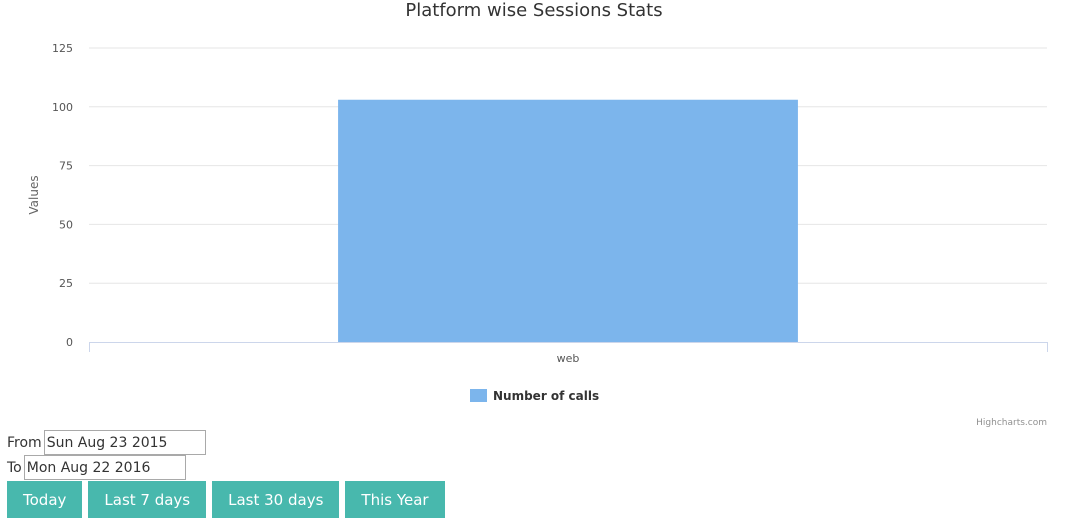 The height and width of the screenshot is (528, 1069). What do you see at coordinates (24, 442) in the screenshot?
I see `from-label: From` at bounding box center [24, 442].